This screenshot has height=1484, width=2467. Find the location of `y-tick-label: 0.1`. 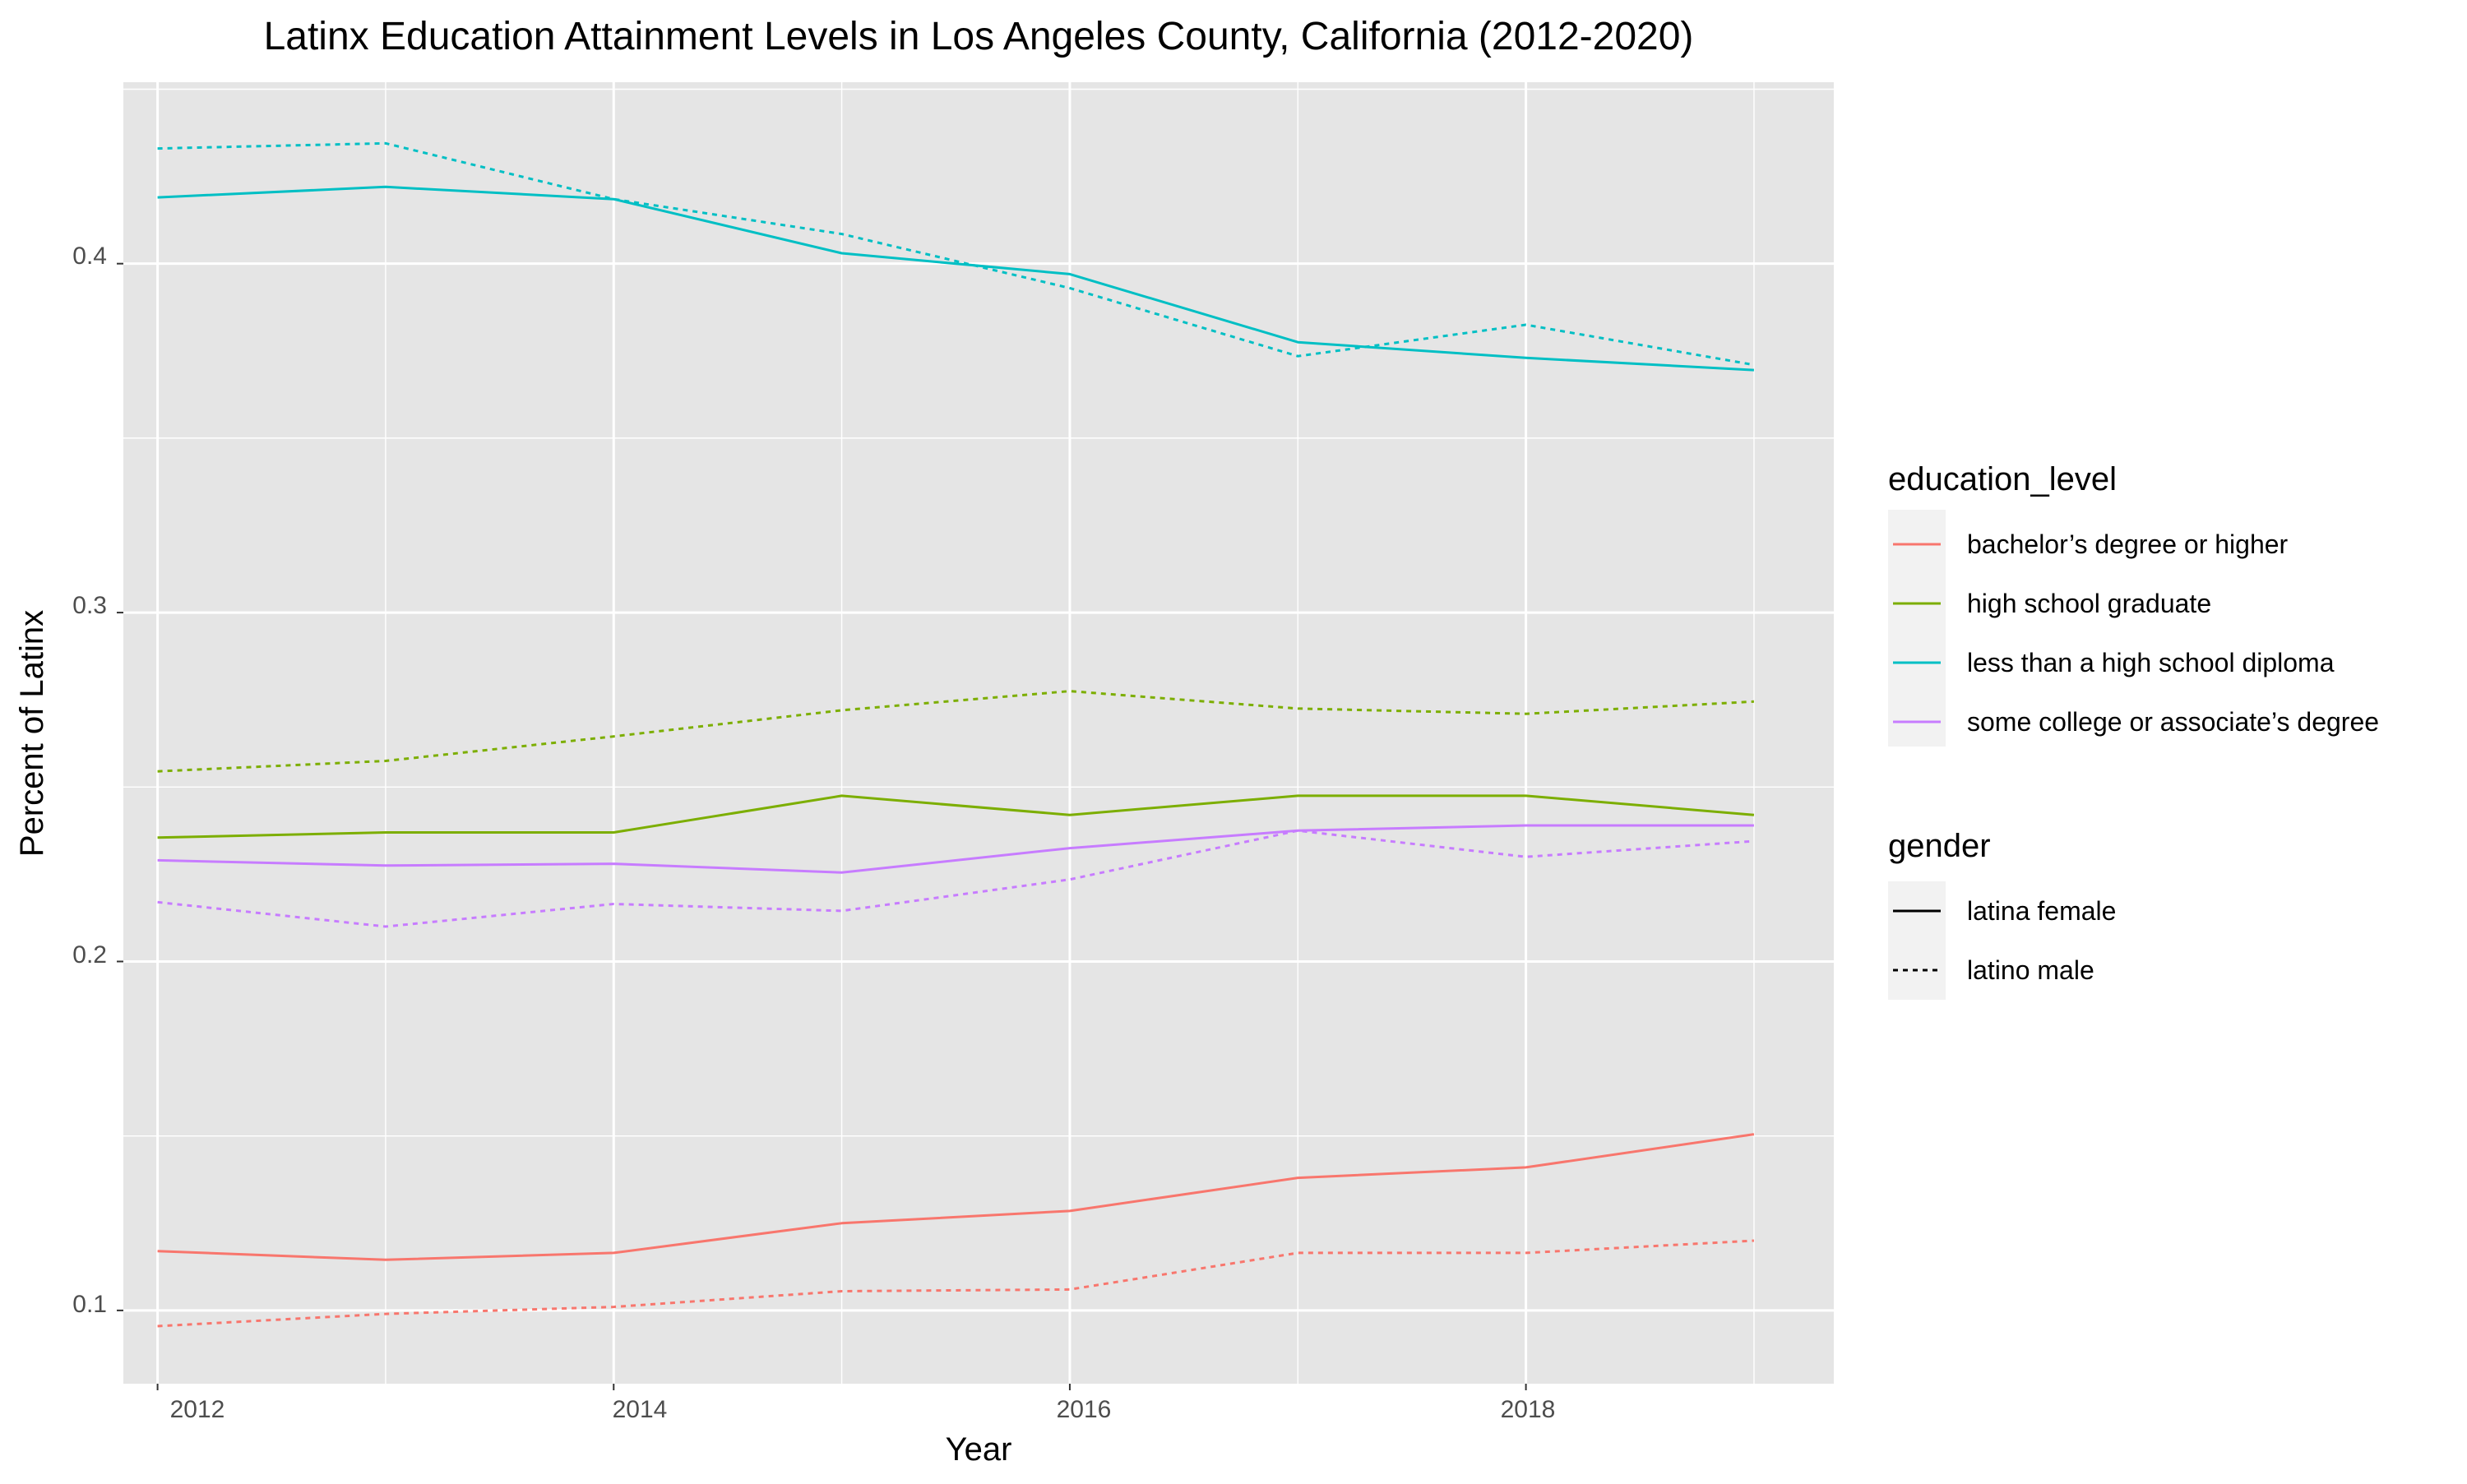

y-tick-label: 0.1 is located at coordinates (90, 1304).